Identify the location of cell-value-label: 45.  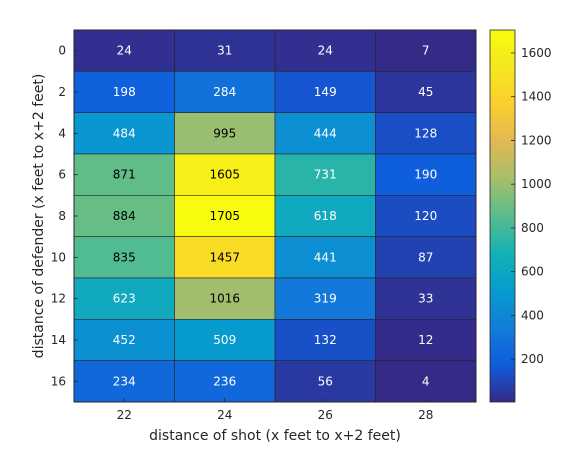
(425, 92).